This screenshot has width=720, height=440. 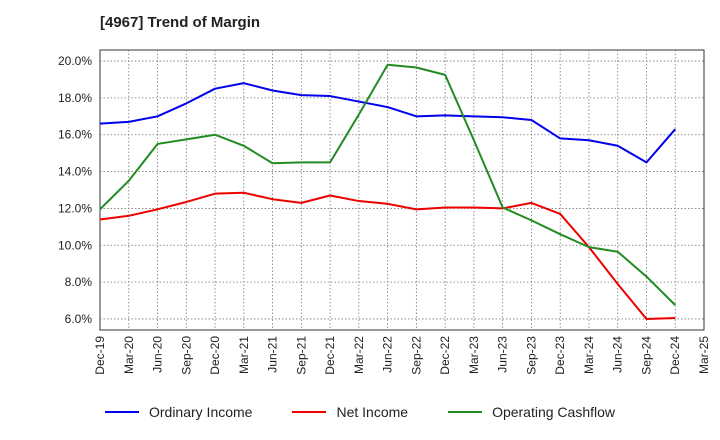 What do you see at coordinates (79, 319) in the screenshot?
I see `y-tick-label: 6.0%` at bounding box center [79, 319].